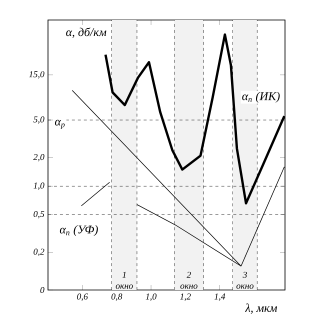  I want to click on y-axis-title: α, дб/км, so click(86, 33).